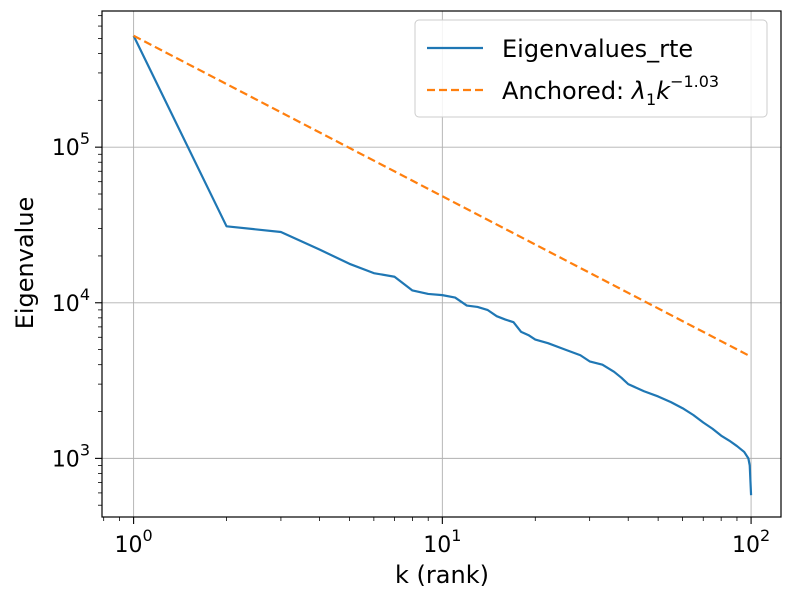  What do you see at coordinates (751, 542) in the screenshot?
I see `x-tick-label: 10²` at bounding box center [751, 542].